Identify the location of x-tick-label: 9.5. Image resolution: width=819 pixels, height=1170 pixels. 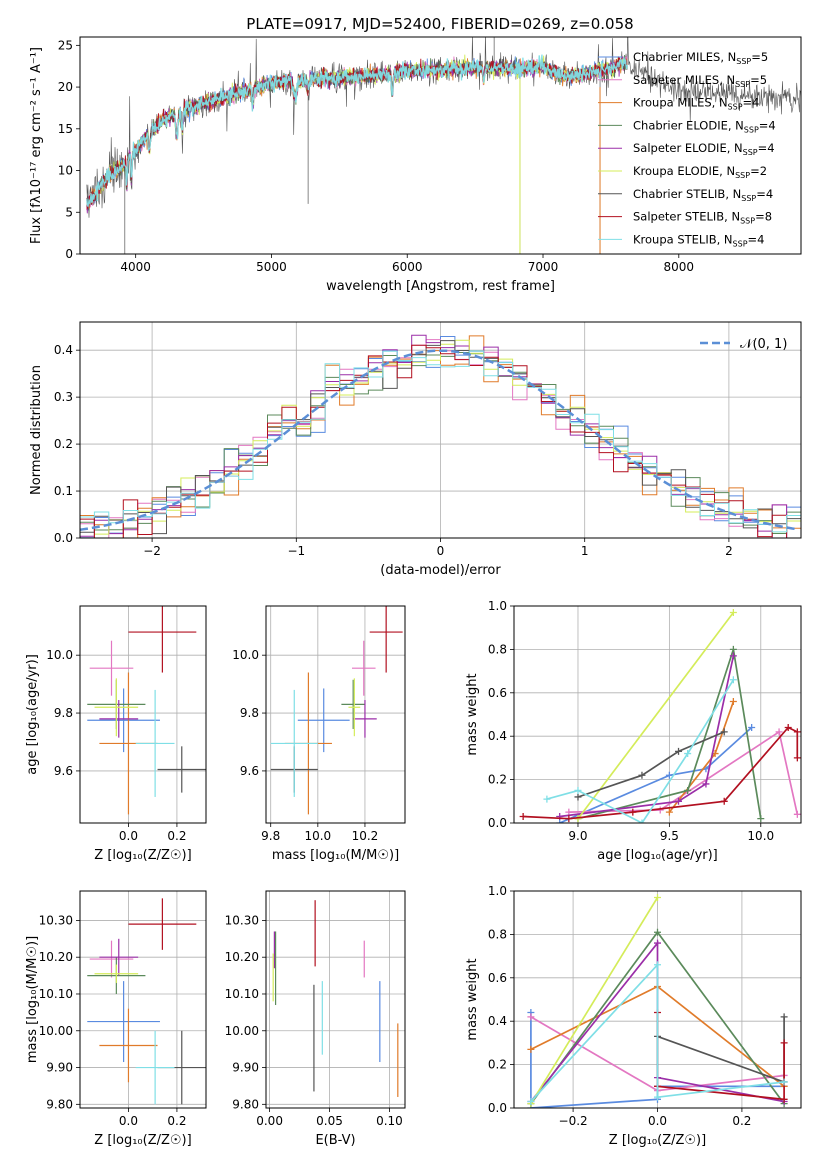
(669, 836).